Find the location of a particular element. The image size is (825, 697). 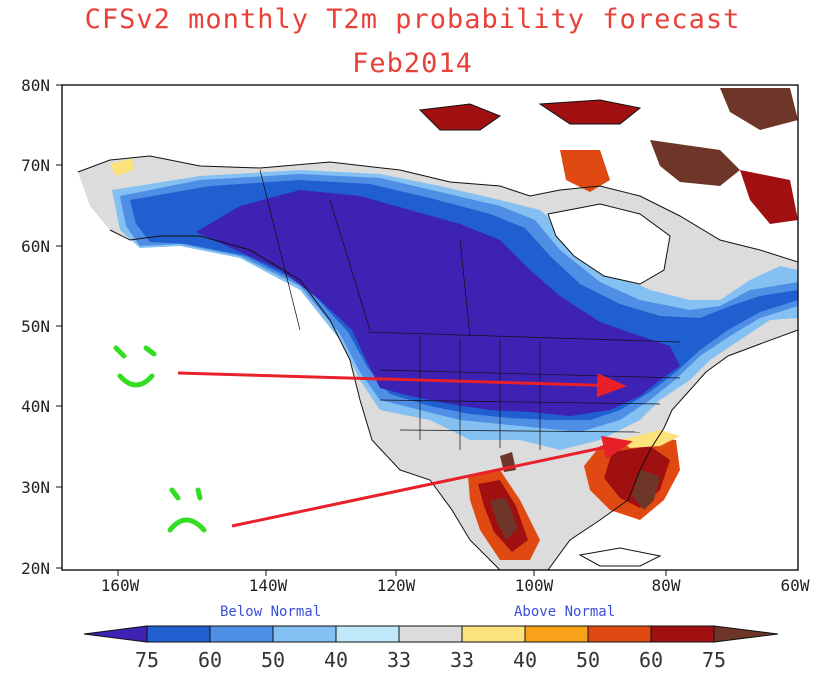

colorbar-right-arrow is located at coordinates (746, 634).